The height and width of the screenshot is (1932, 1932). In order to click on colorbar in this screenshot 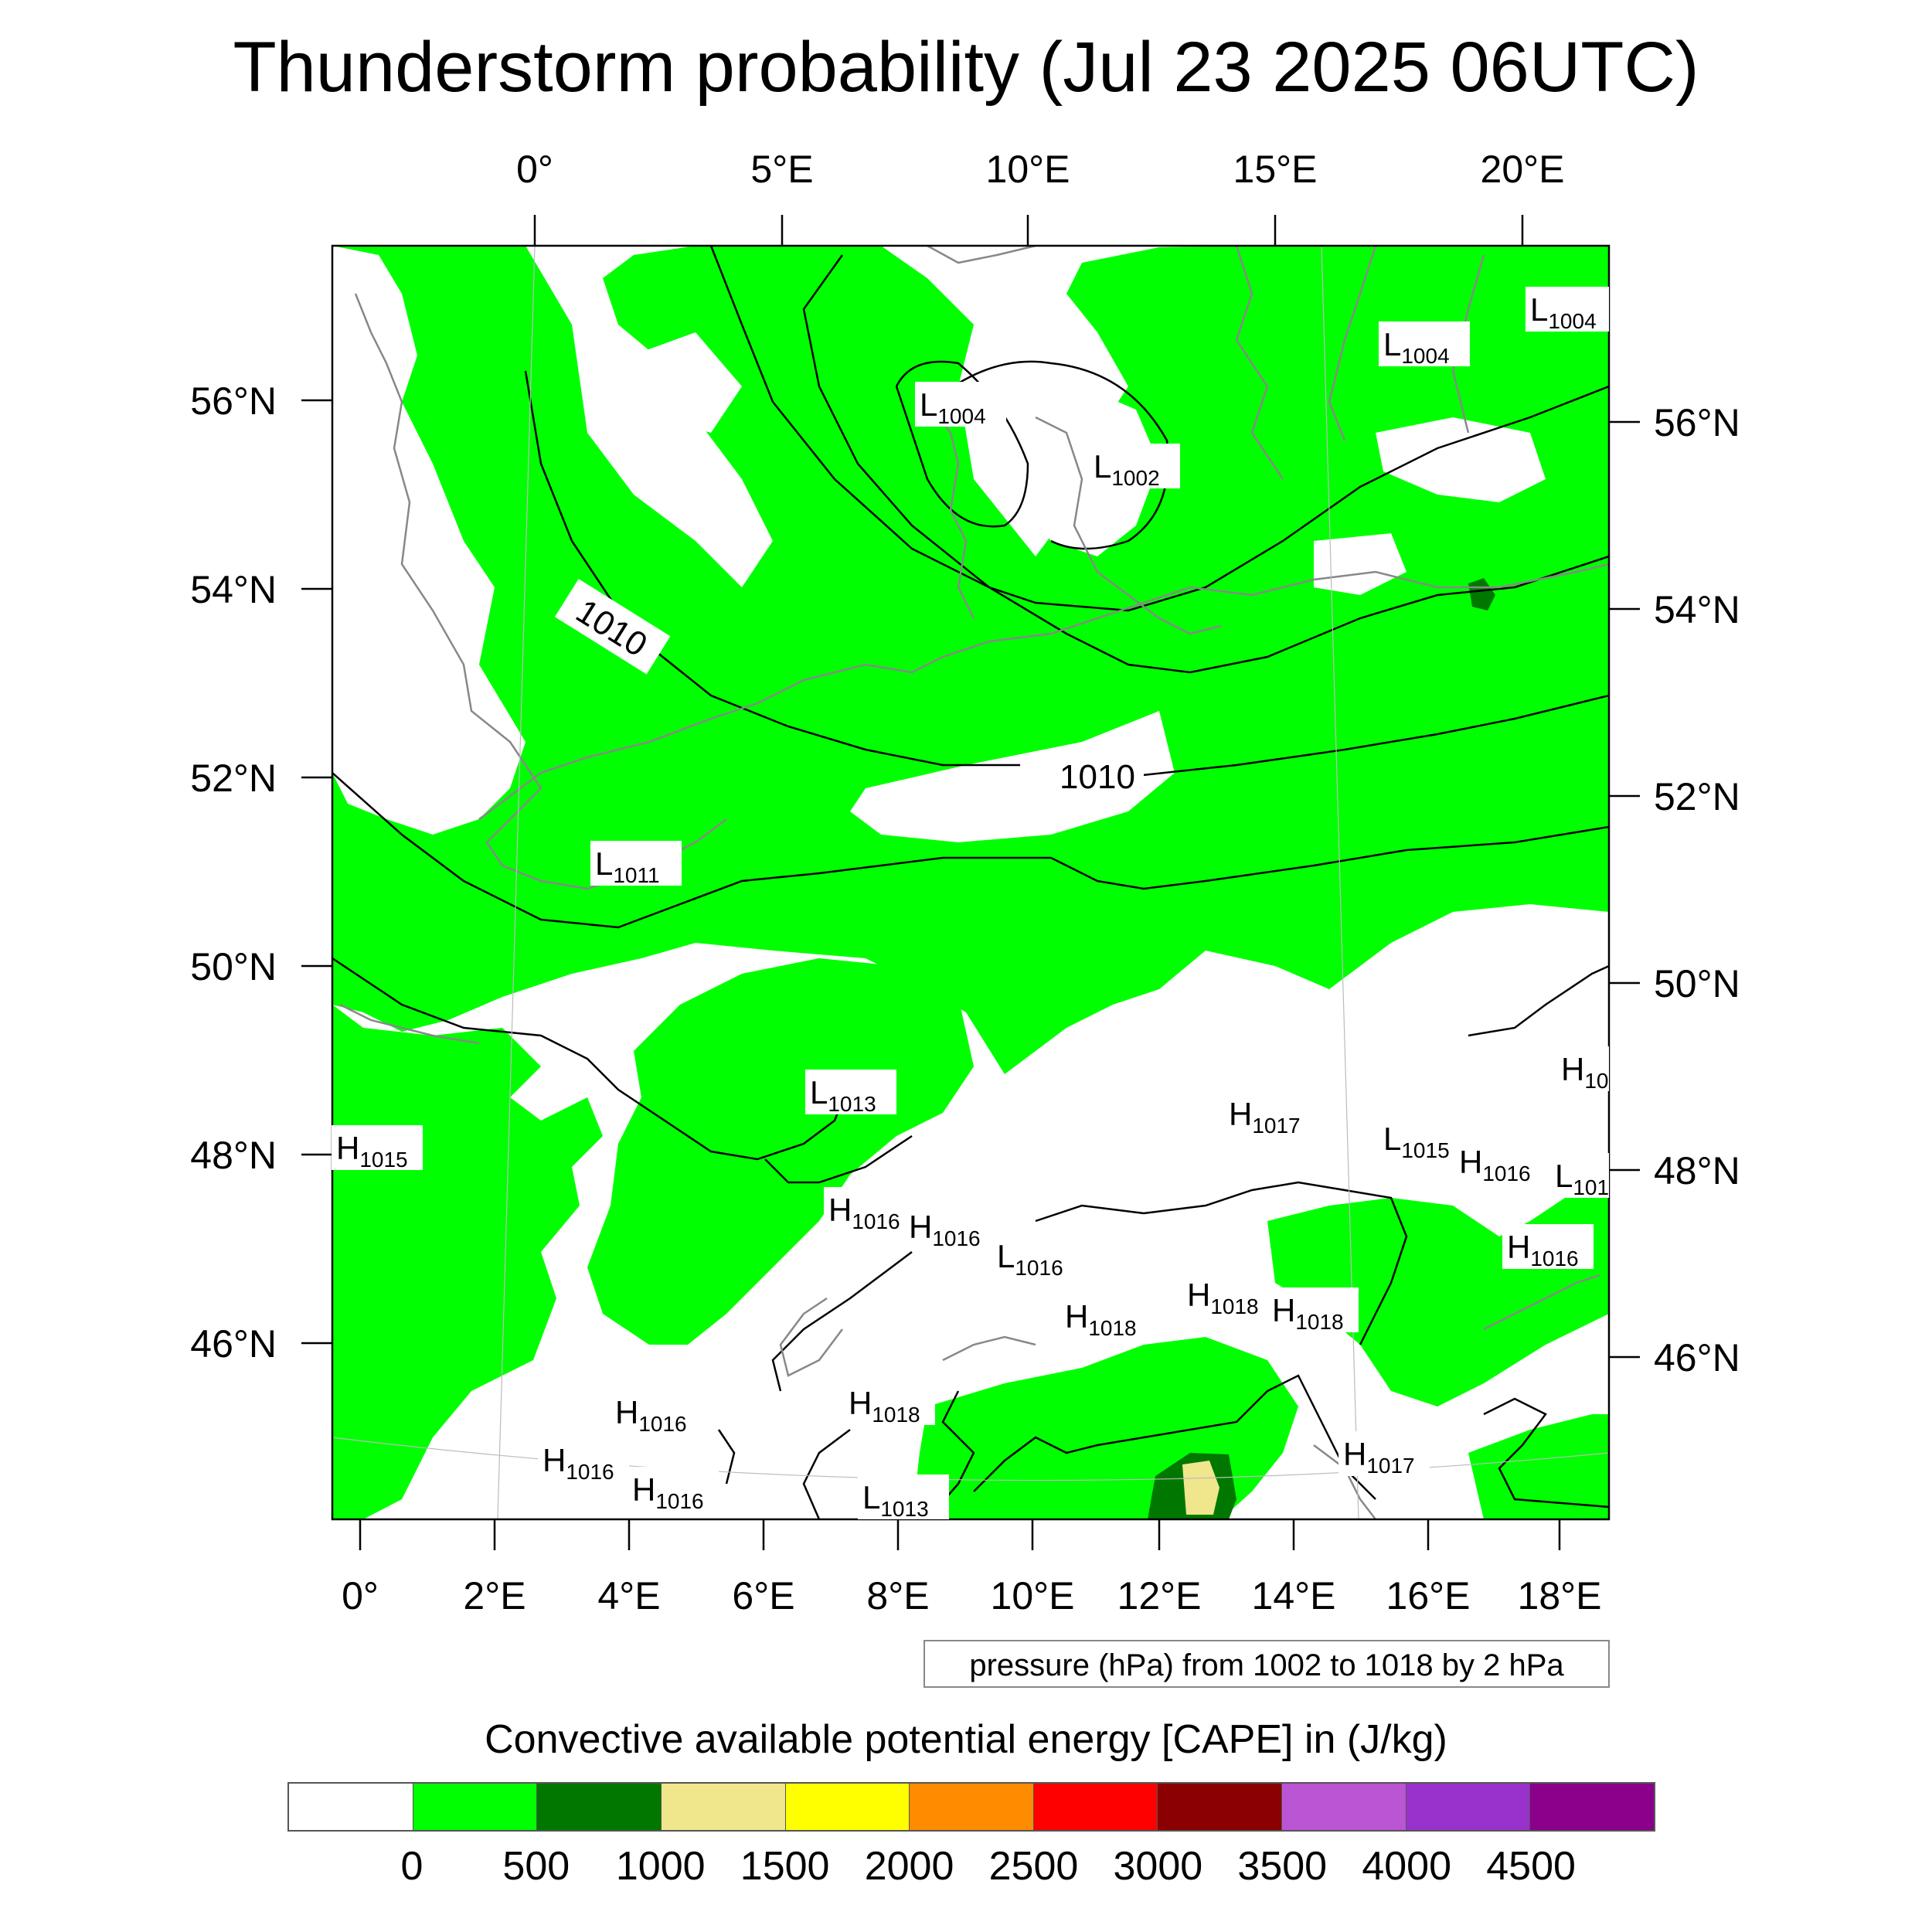, I will do `click(971, 1807)`.